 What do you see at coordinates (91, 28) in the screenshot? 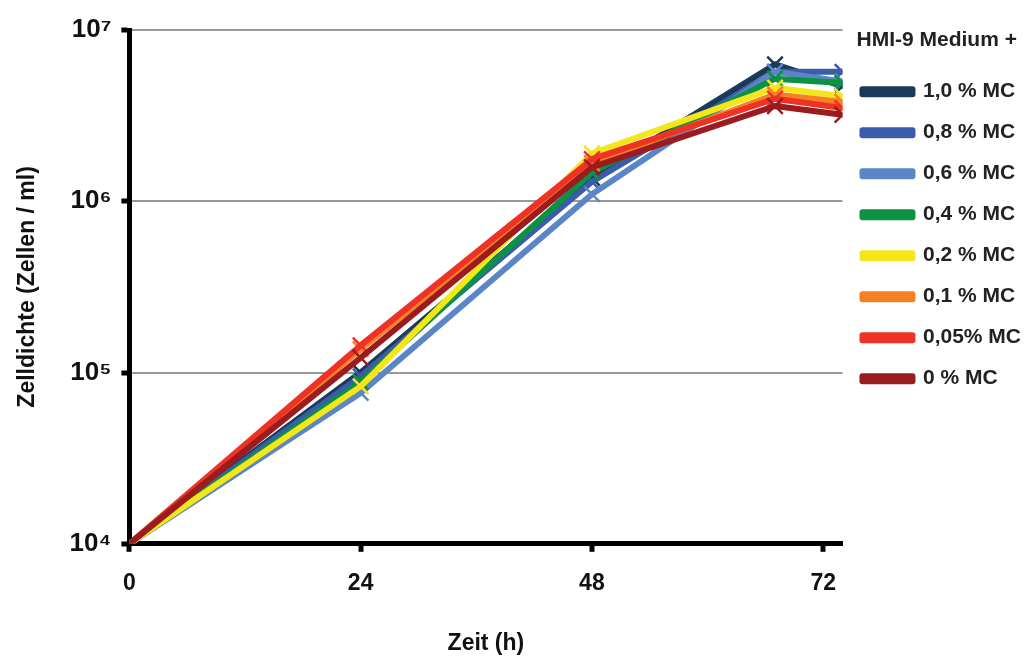
I see `y-tick-label: 10⁷` at bounding box center [91, 28].